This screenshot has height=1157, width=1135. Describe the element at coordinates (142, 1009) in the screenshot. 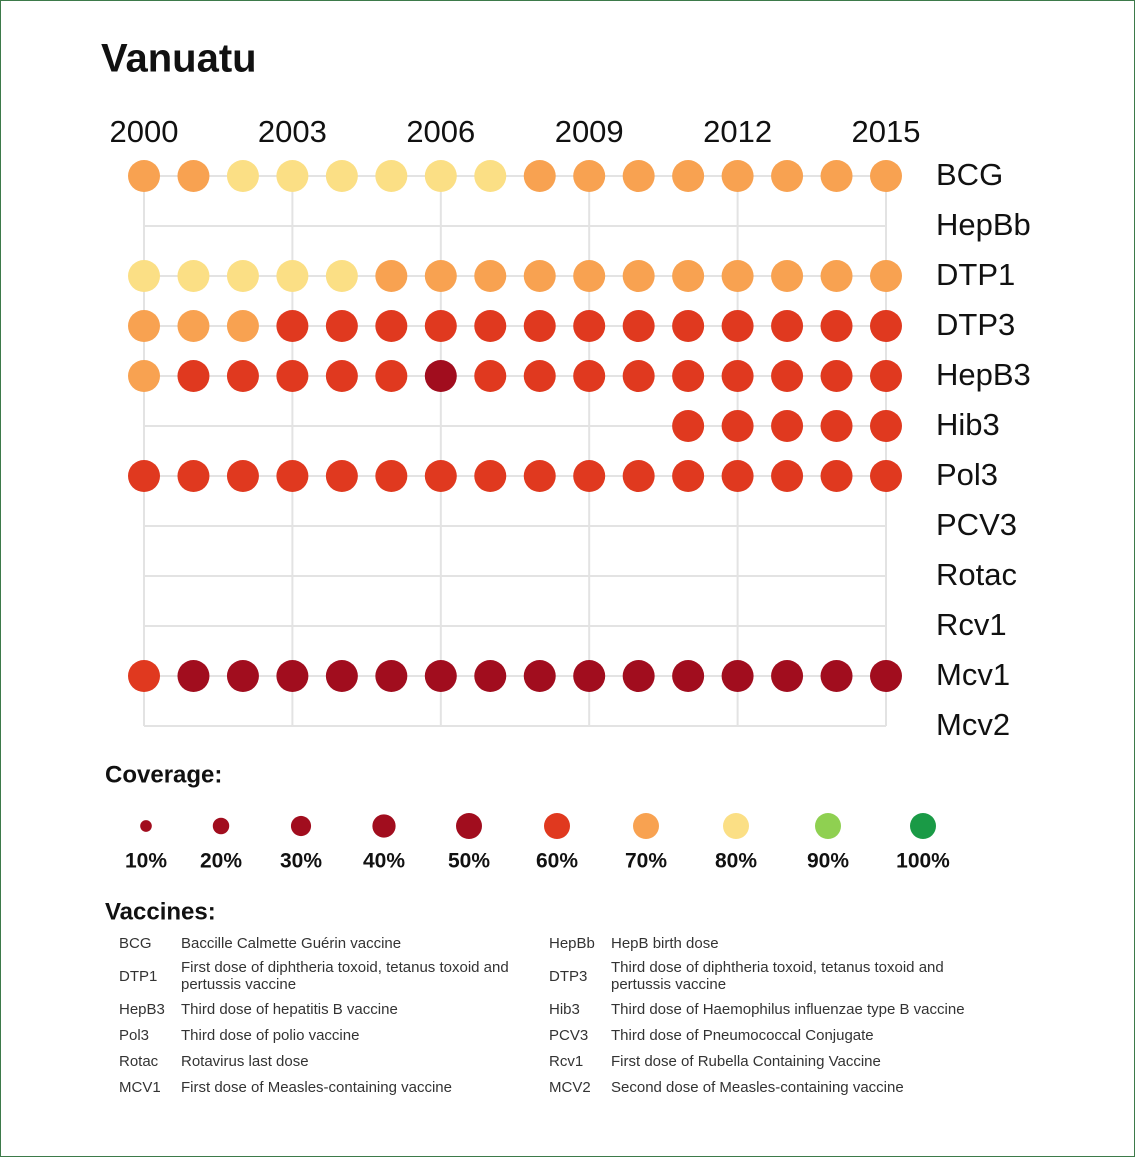

I see `glossary-code: HepB3` at that location.